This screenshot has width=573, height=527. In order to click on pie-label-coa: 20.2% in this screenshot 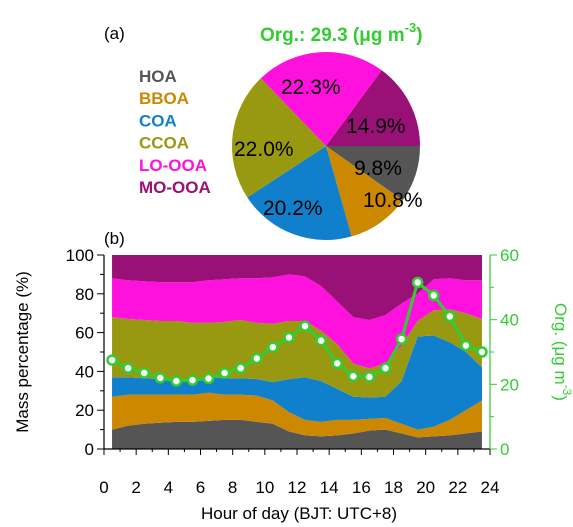, I will do `click(293, 208)`.